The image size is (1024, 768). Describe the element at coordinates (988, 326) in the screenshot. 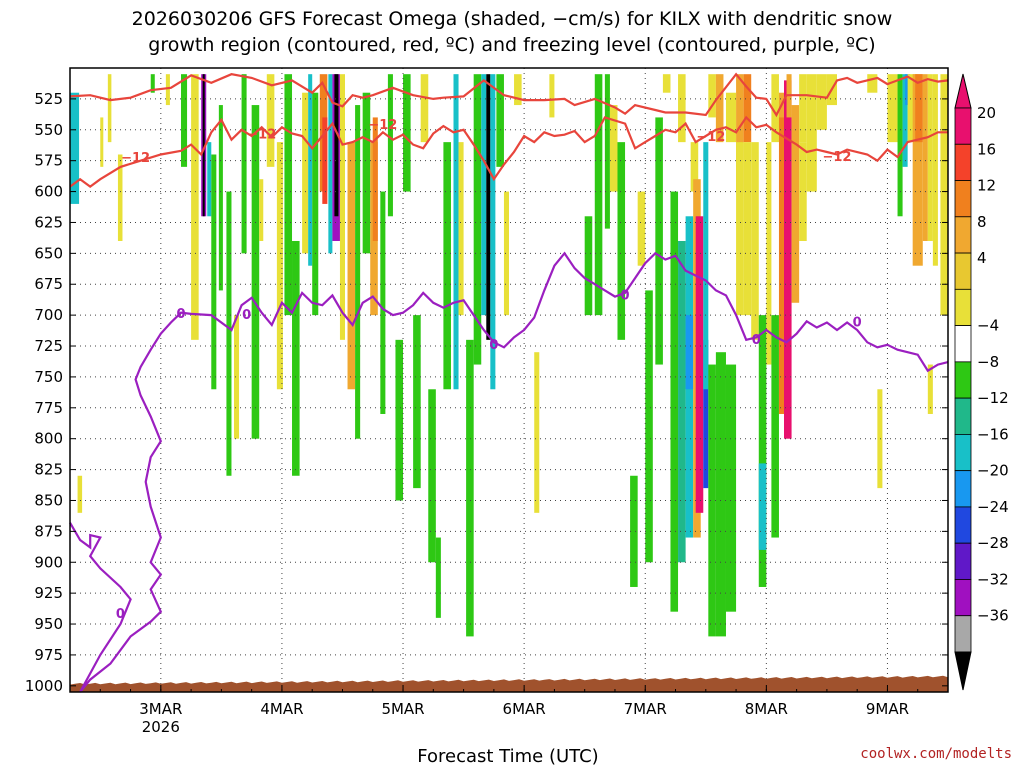

I see `colorbar-tick-label: −4` at that location.